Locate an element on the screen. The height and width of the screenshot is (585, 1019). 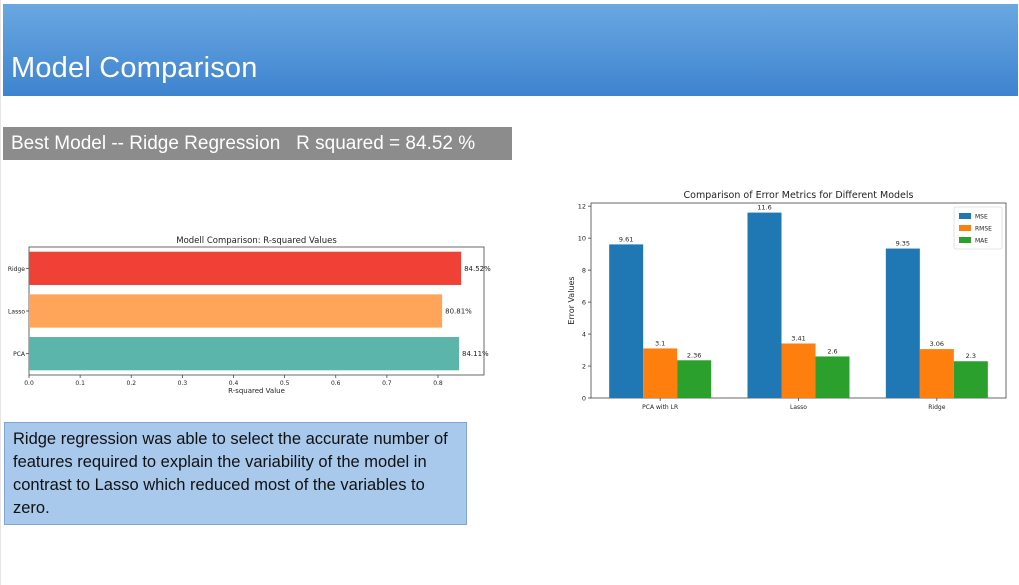
r2-xtick-label: 0.6 is located at coordinates (336, 383).